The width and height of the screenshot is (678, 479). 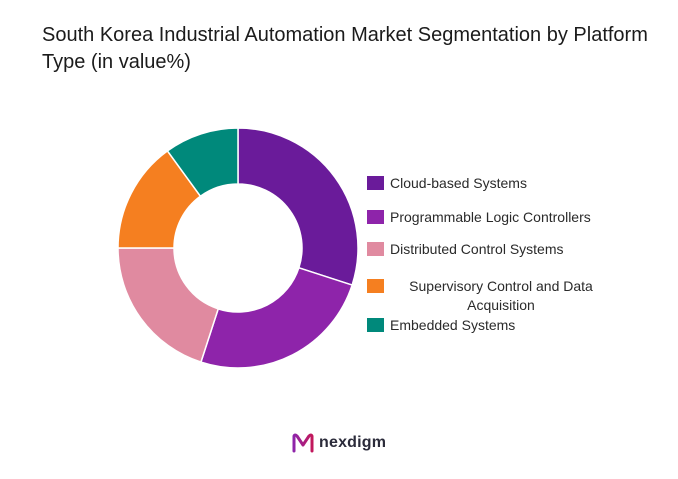 What do you see at coordinates (458, 183) in the screenshot?
I see `legend-label: Cloud-based Systems` at bounding box center [458, 183].